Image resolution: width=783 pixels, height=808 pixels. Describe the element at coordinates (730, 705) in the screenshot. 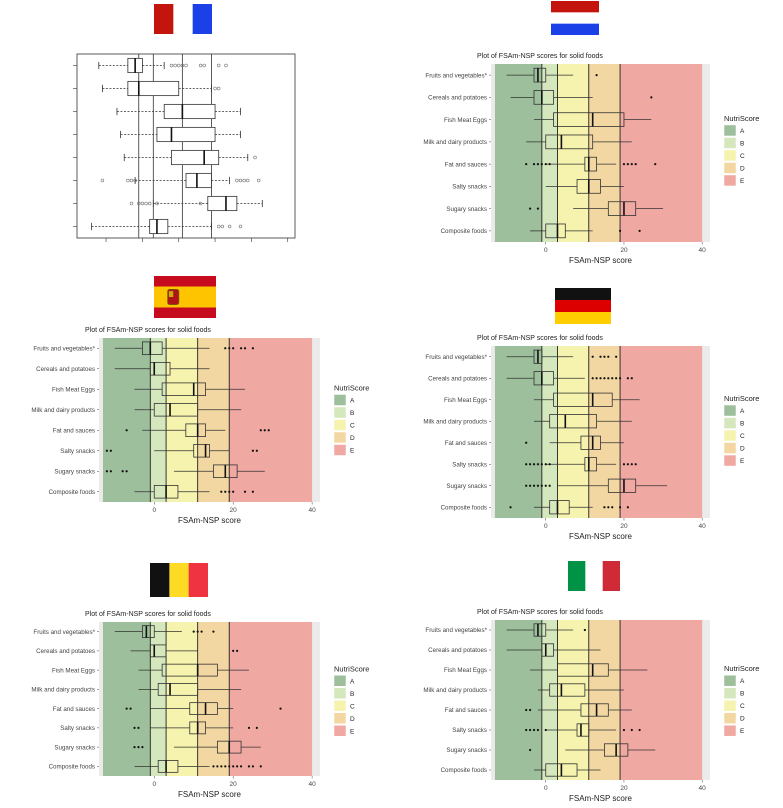

I see `legend-swatch-c` at that location.